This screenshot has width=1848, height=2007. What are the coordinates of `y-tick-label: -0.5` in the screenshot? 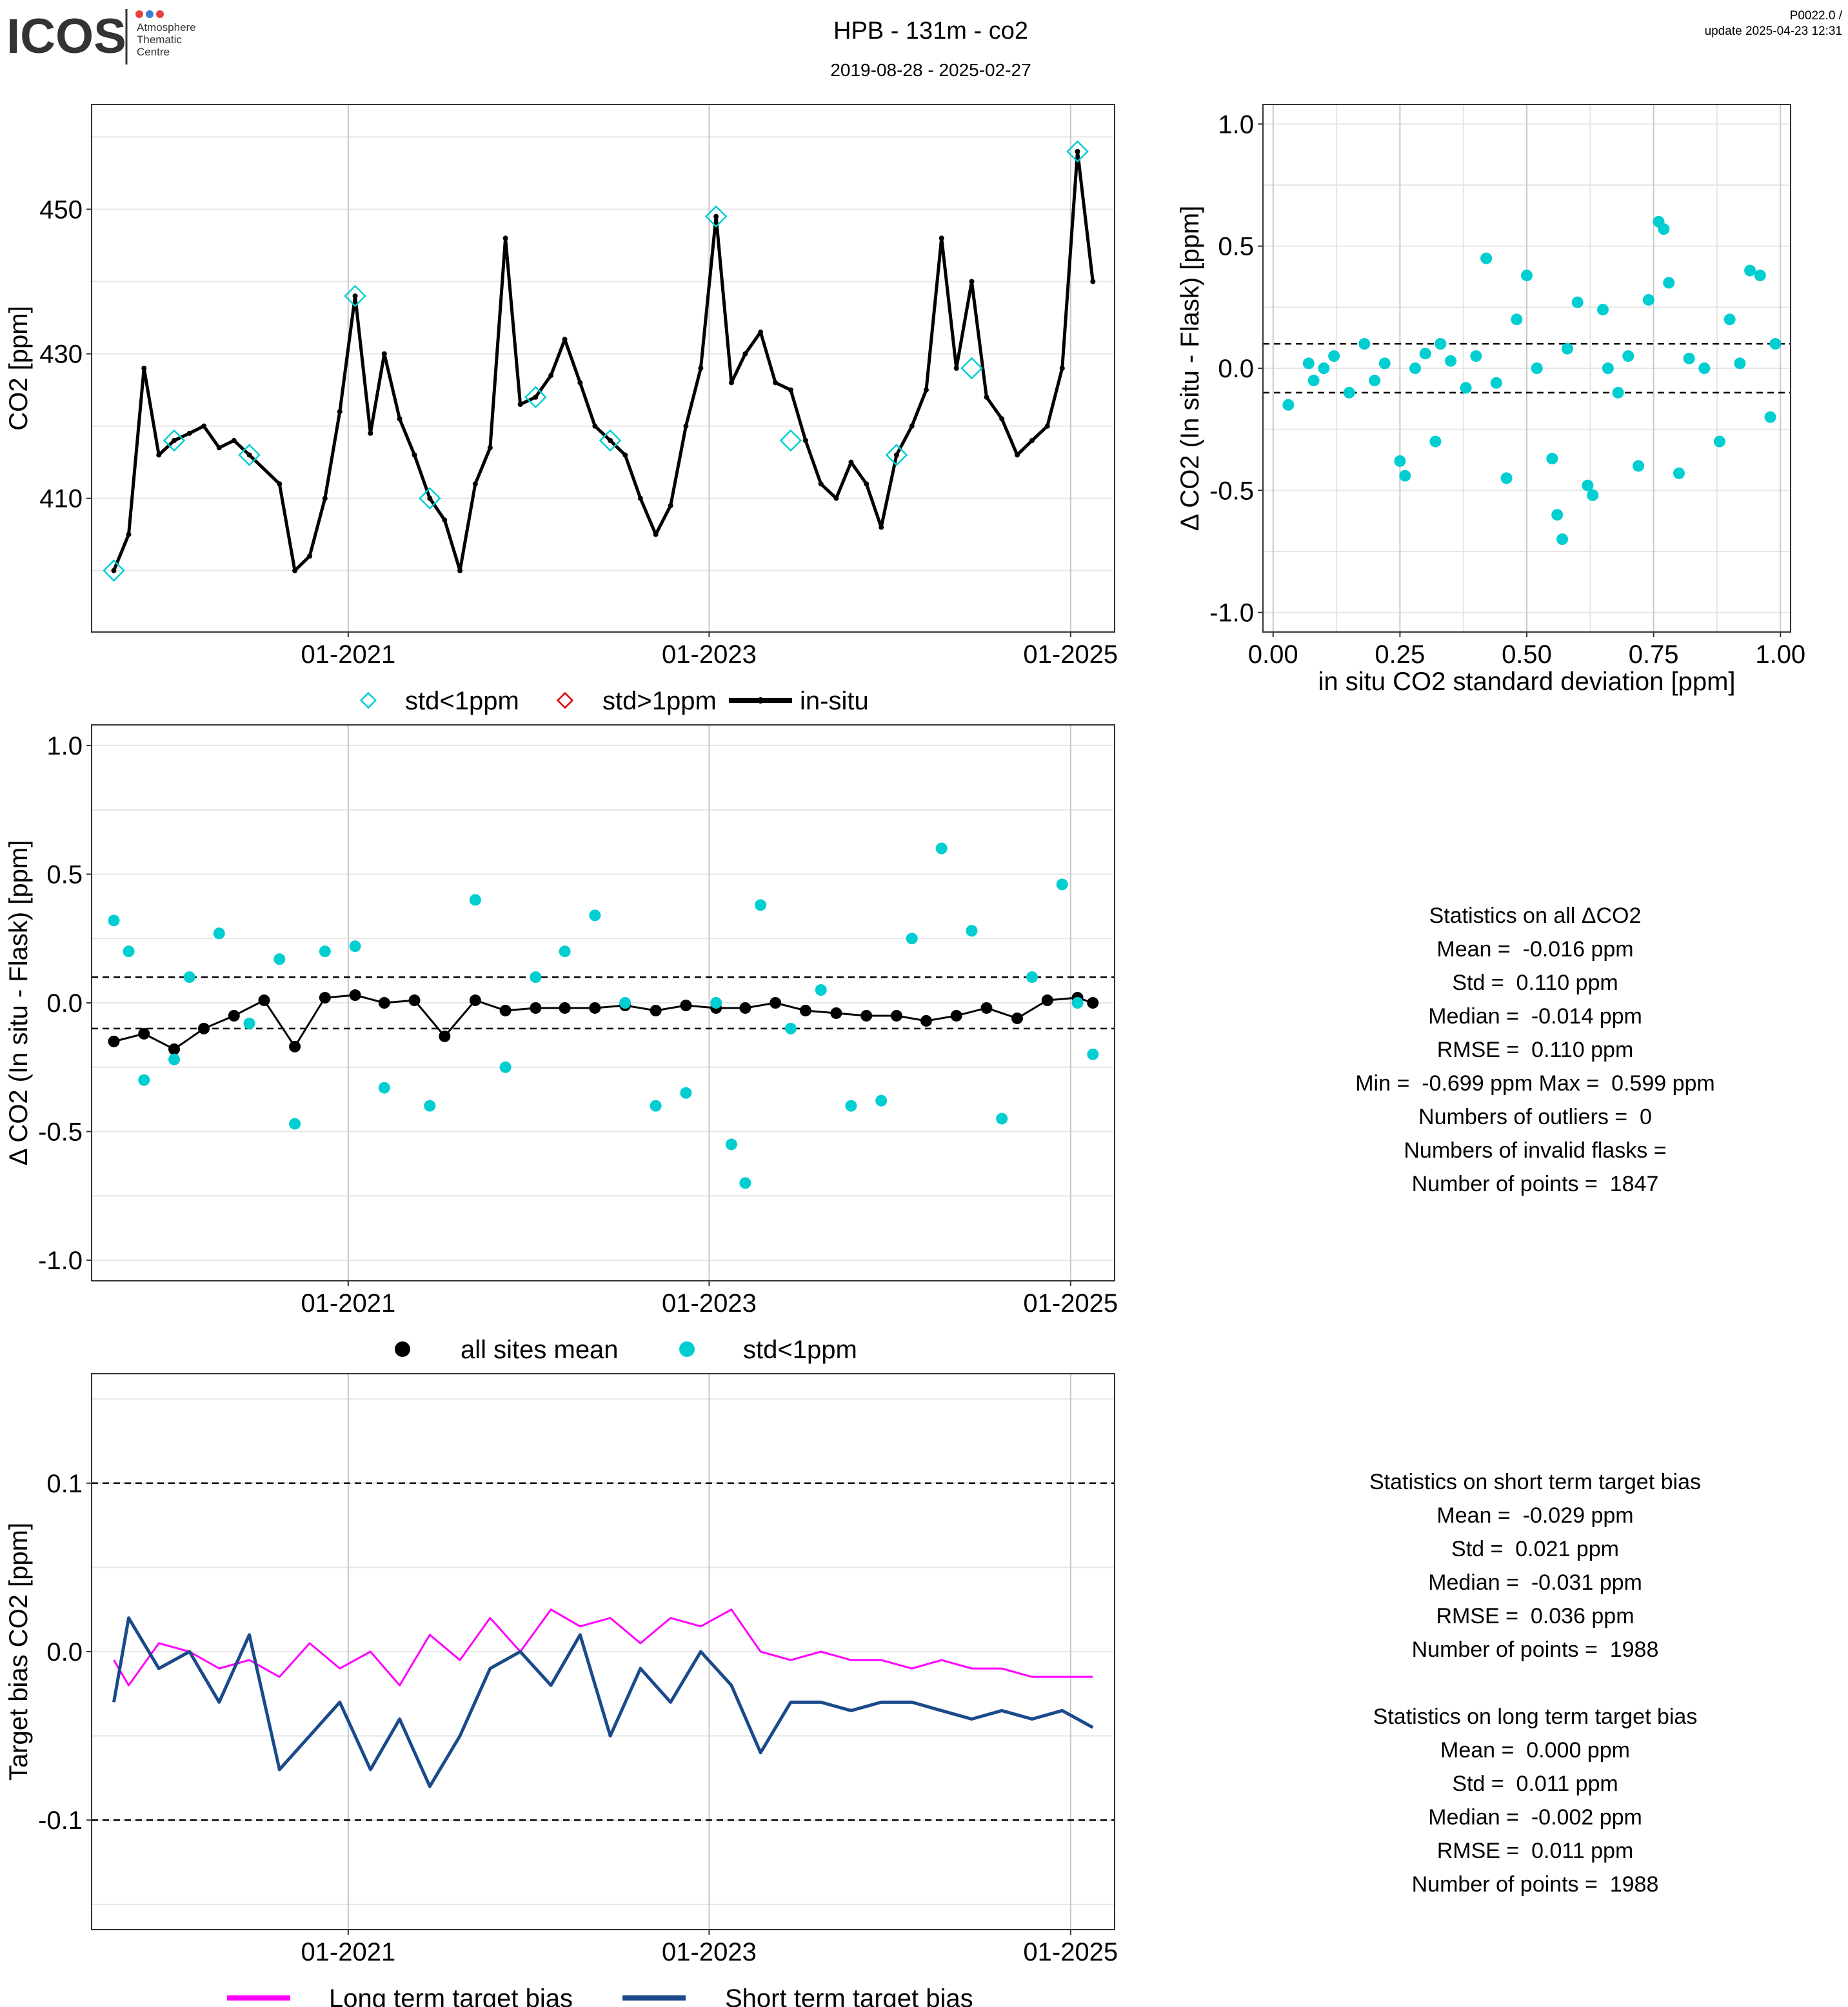 It's located at (61, 1132).